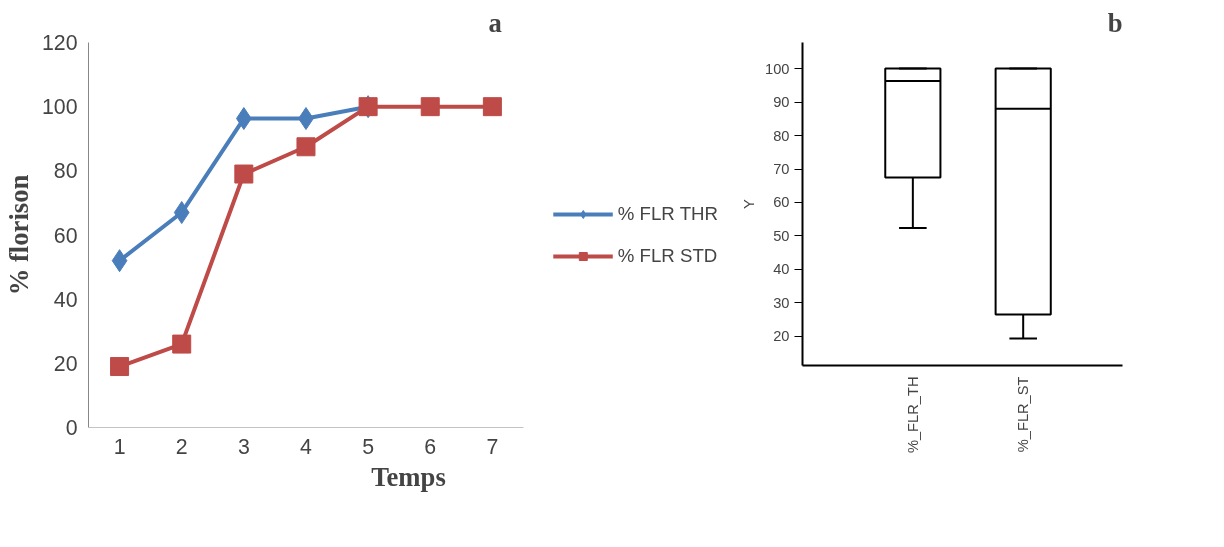  Describe the element at coordinates (71, 428) in the screenshot. I see `y-tick-label: 0` at that location.